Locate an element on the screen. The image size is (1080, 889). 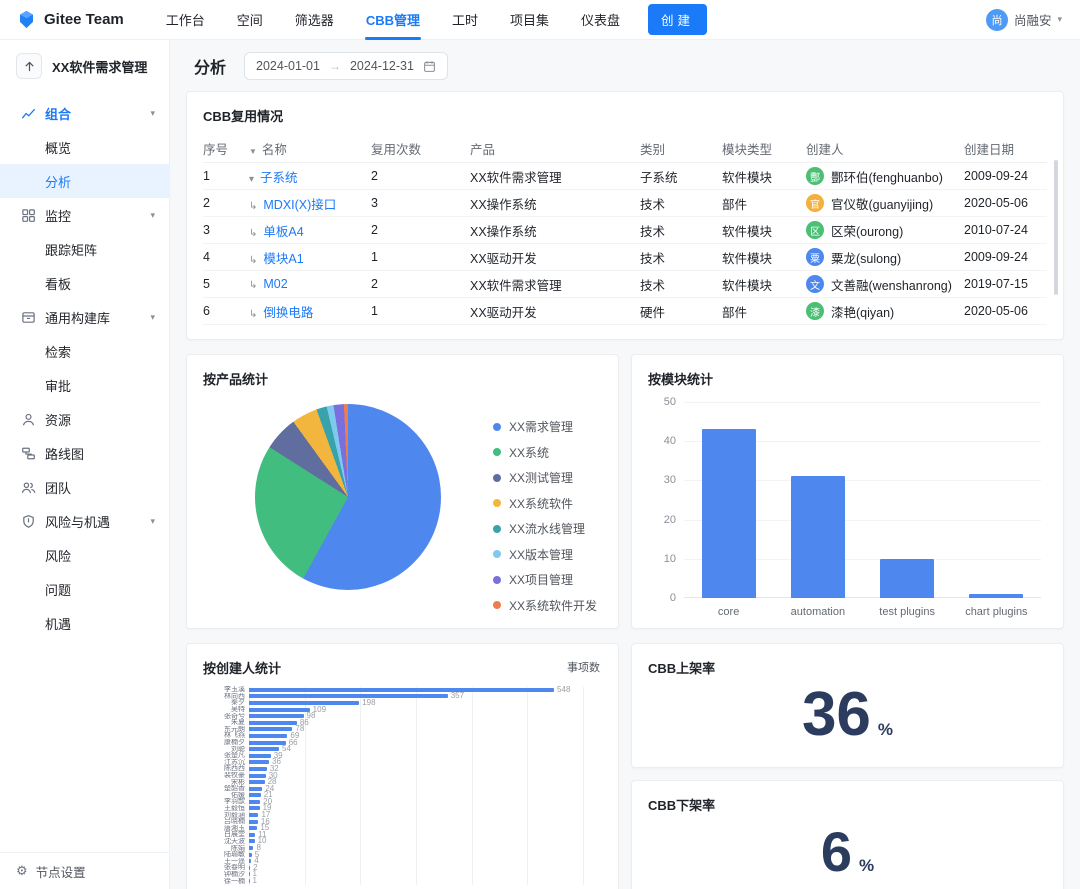
sidebar-item: 通用构建库 ▾ is located at coordinates (84, 317).